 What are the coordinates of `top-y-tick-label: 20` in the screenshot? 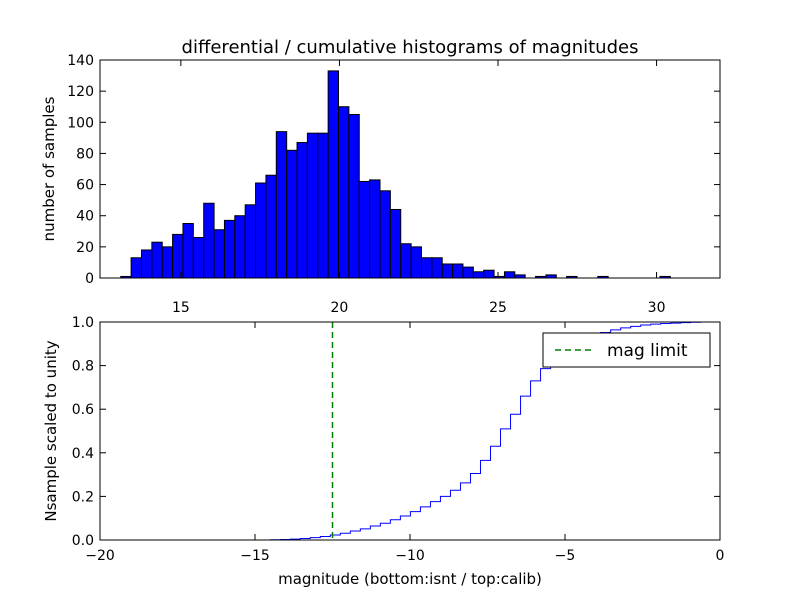 It's located at (85, 248).